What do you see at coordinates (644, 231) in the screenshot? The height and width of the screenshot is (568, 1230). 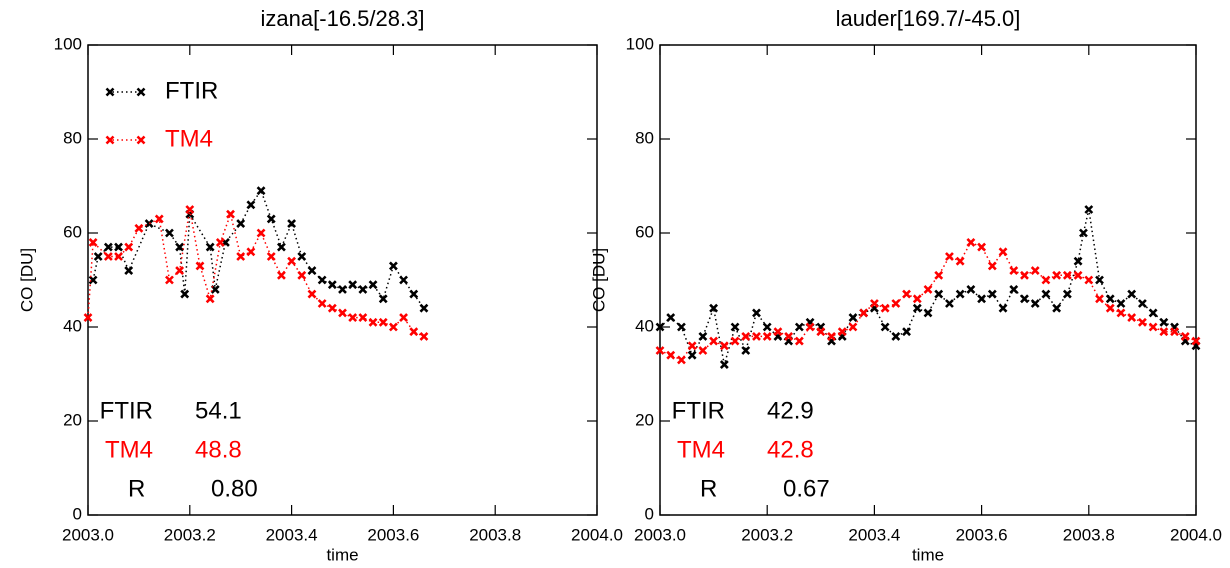 I see `y-tick-label: 60` at bounding box center [644, 231].